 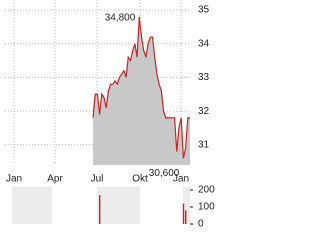 I want to click on y-tick-label: 31, so click(x=204, y=144).